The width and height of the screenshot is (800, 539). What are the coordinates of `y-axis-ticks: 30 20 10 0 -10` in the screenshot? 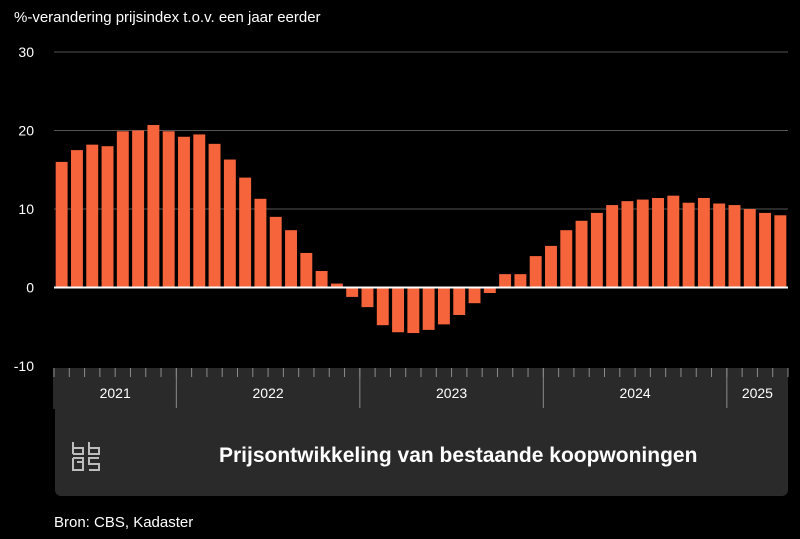 It's located at (24, 209).